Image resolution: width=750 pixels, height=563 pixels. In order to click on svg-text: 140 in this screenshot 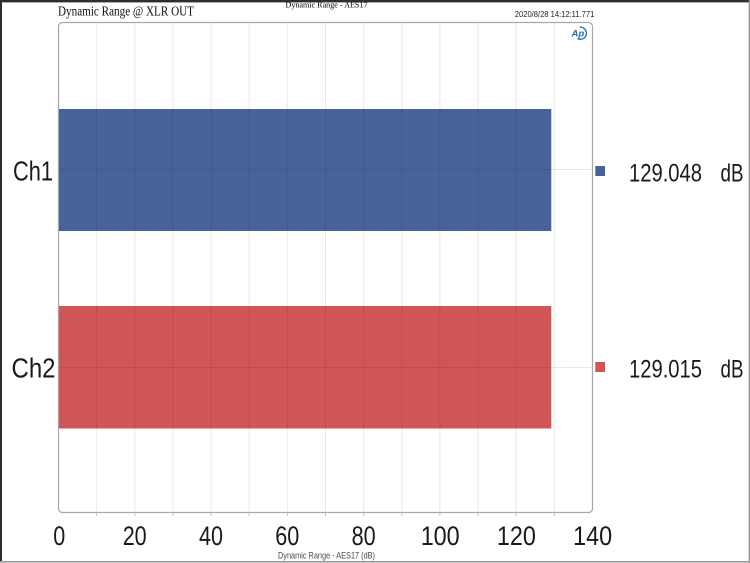, I will do `click(592, 536)`.